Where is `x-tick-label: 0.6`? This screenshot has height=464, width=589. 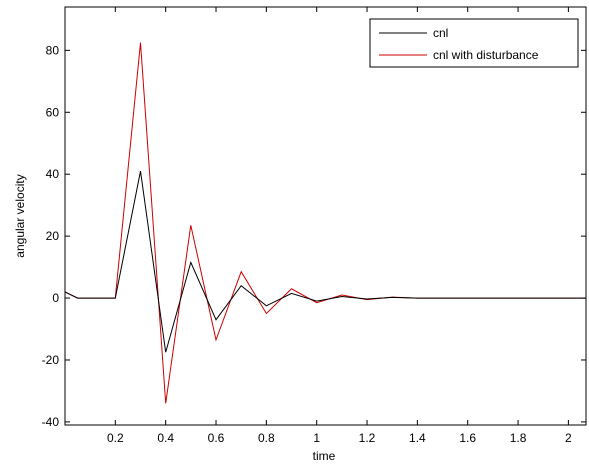
x-tick-label: 0.6 is located at coordinates (216, 438).